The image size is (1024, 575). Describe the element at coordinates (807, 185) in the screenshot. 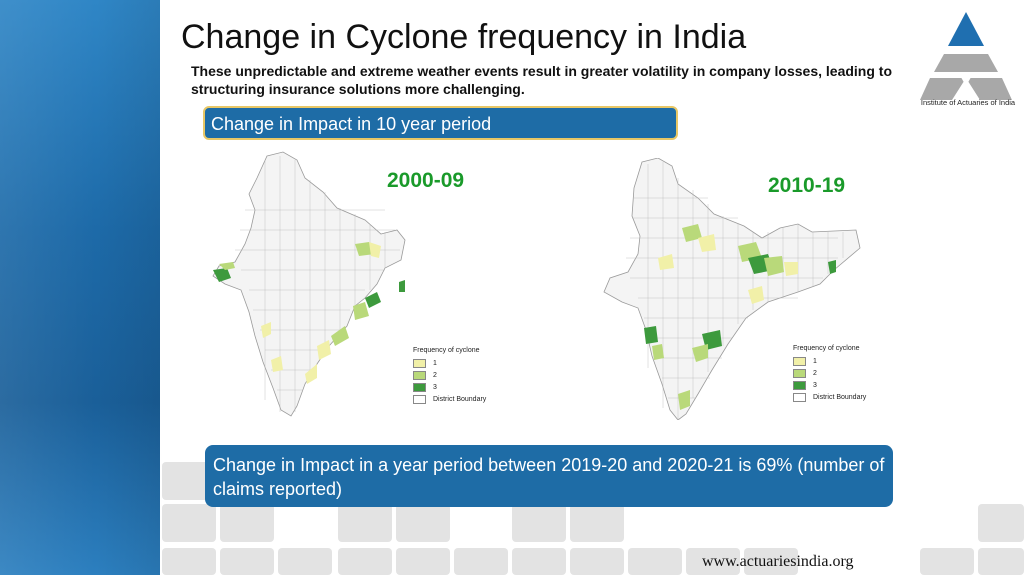

I see `period-label-2010-19: 2010-19` at that location.